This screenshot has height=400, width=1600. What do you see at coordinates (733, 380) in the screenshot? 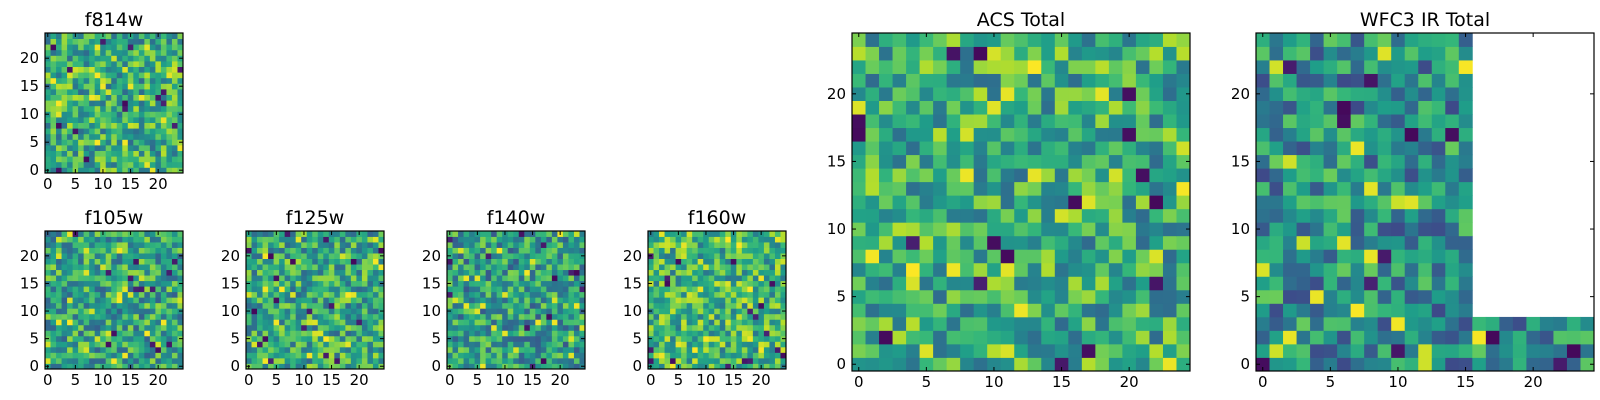
I see `x-tick-label: 15` at bounding box center [733, 380].